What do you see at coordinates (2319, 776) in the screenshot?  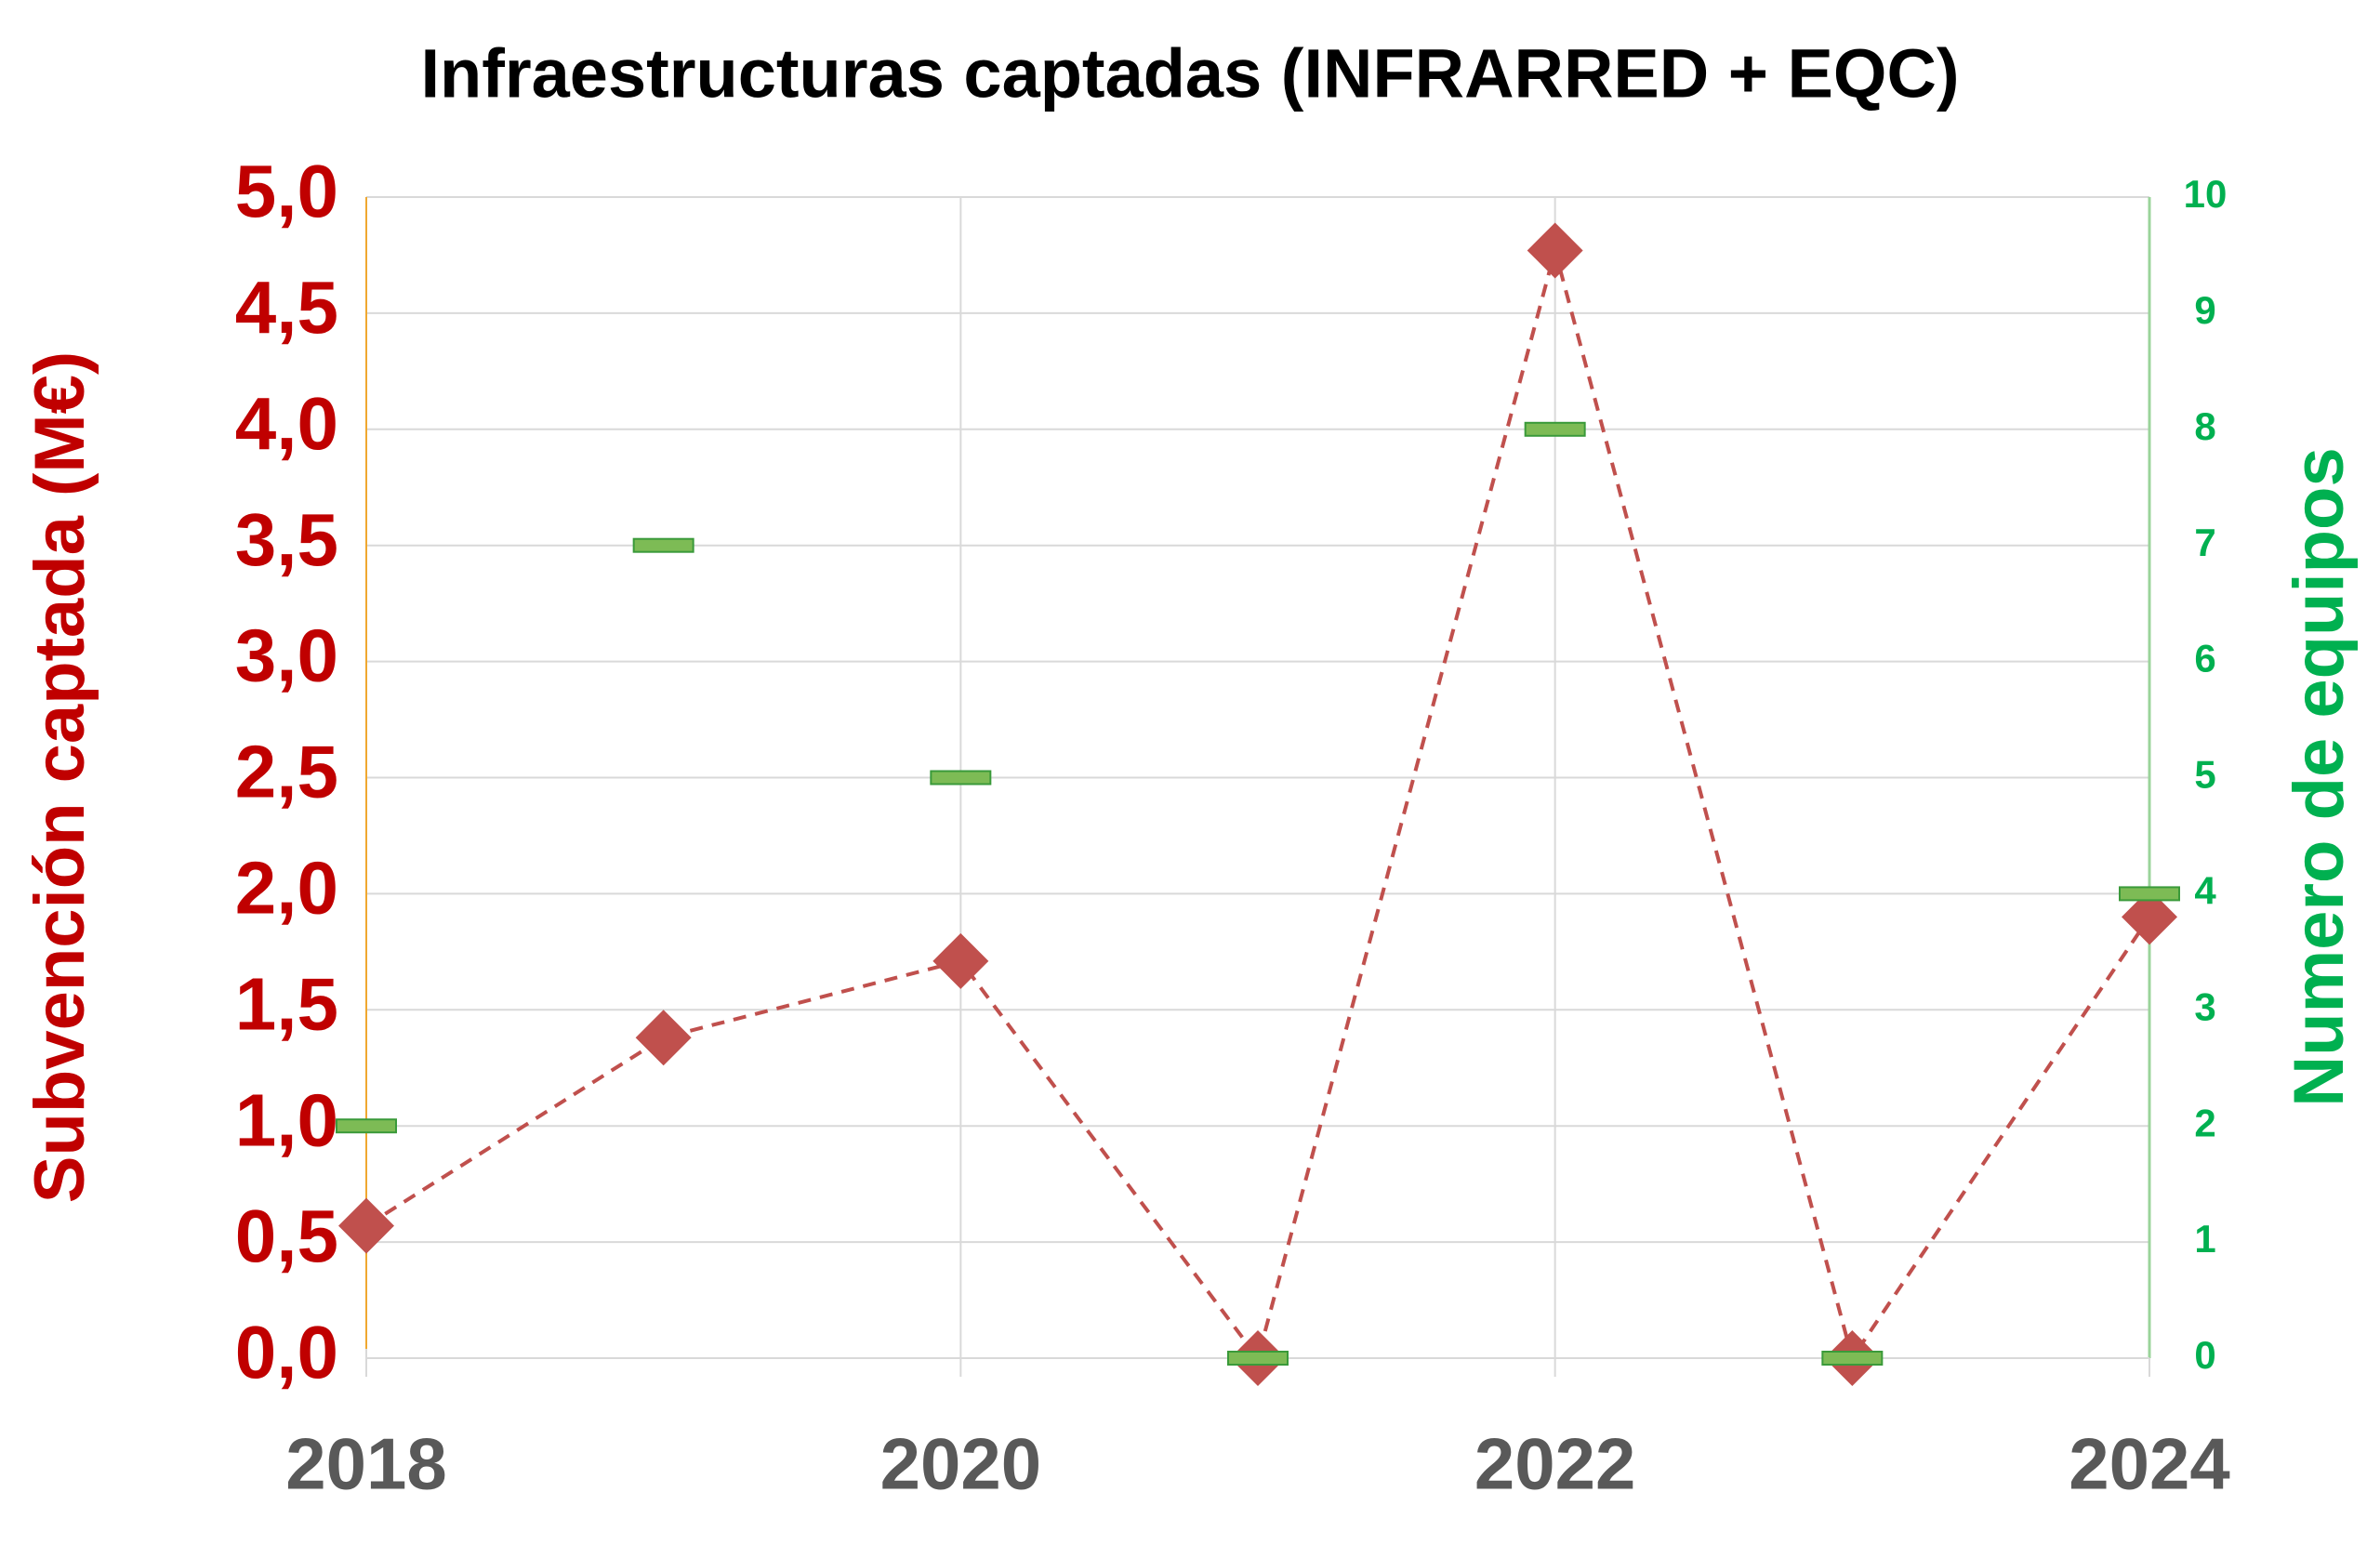 I see `y2-axis-title: Numero de equipos` at bounding box center [2319, 776].